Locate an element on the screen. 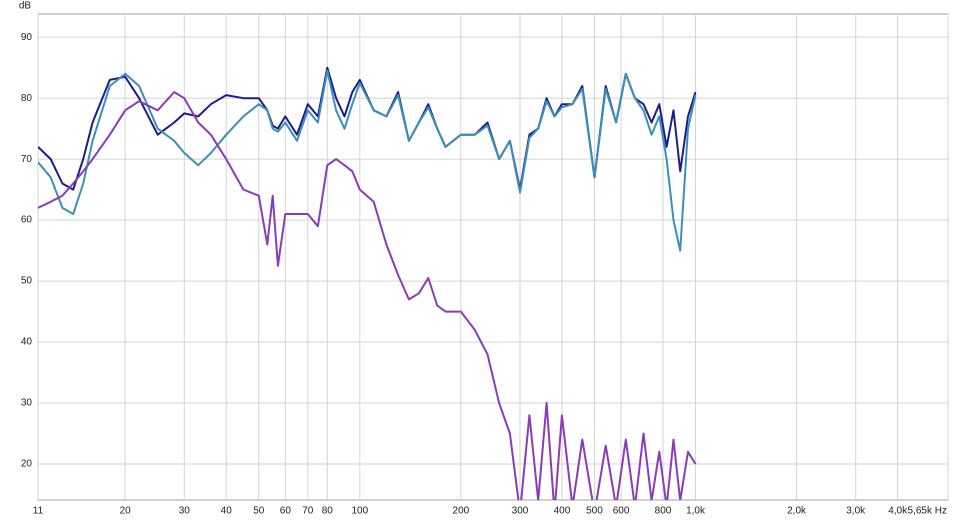 The image size is (965, 526). y-tick-label: 90 is located at coordinates (27, 37).